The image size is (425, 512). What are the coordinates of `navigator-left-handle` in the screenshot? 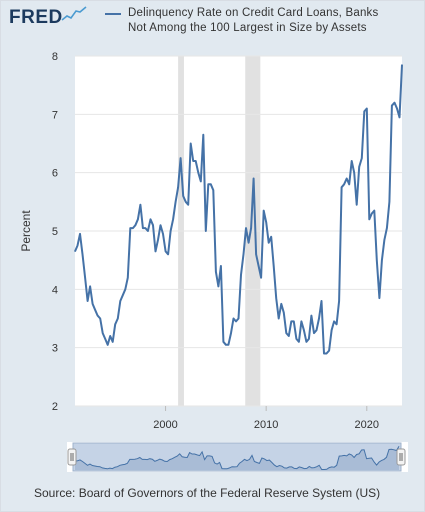 It's located at (72, 457).